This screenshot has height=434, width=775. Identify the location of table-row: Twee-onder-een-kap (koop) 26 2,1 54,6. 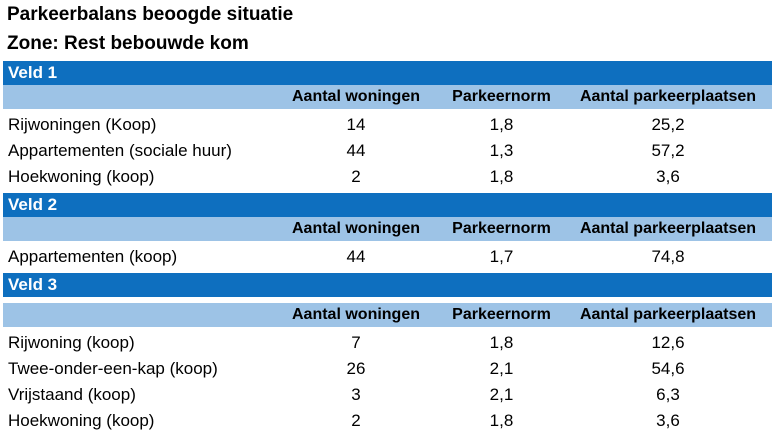
(387, 369).